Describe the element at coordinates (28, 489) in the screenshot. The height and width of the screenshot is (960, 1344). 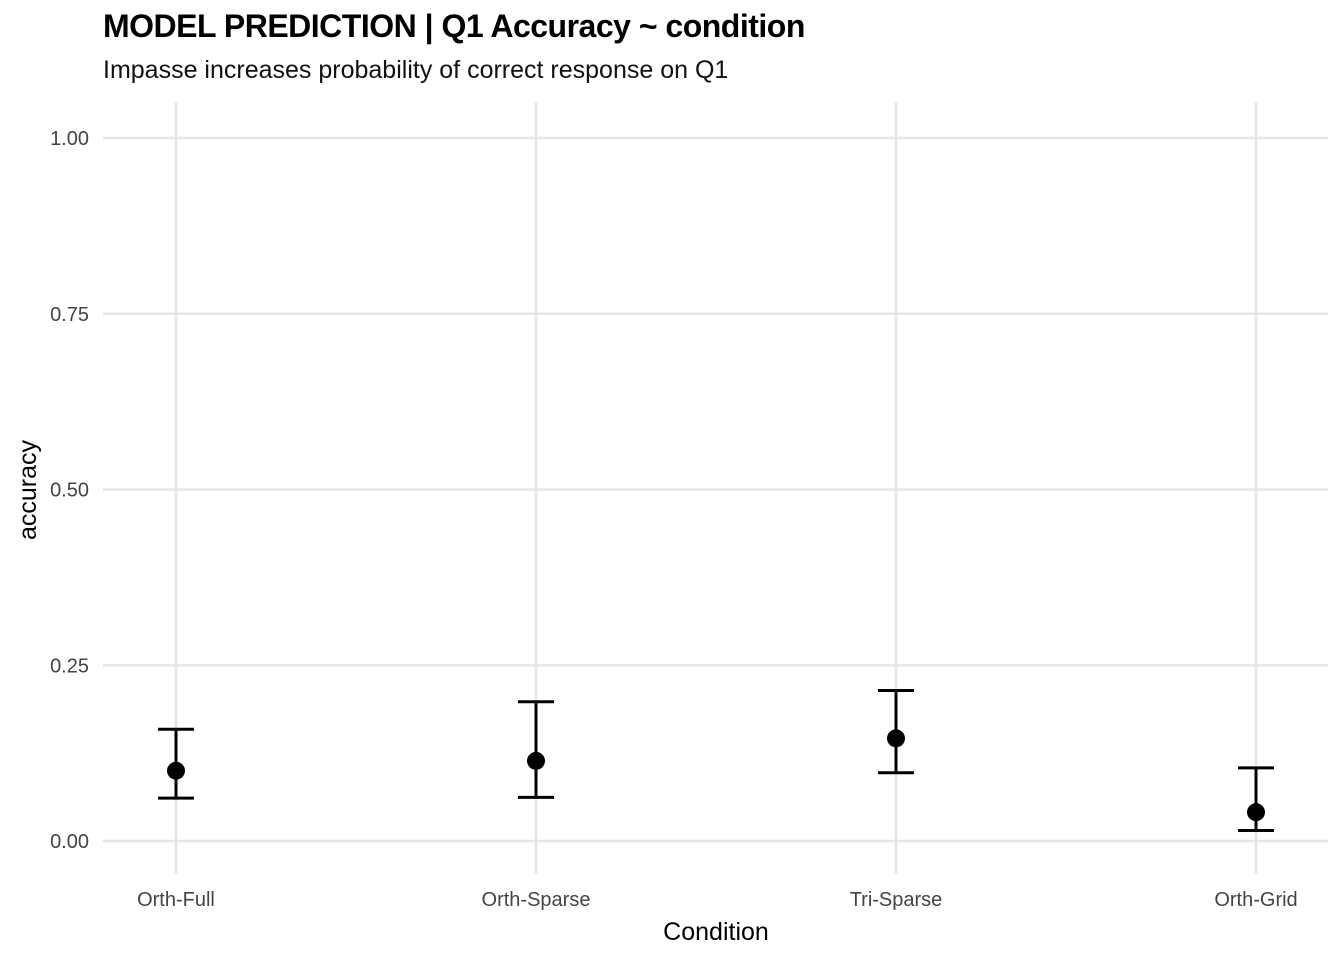
I see `y-axis-label: accuracy` at that location.